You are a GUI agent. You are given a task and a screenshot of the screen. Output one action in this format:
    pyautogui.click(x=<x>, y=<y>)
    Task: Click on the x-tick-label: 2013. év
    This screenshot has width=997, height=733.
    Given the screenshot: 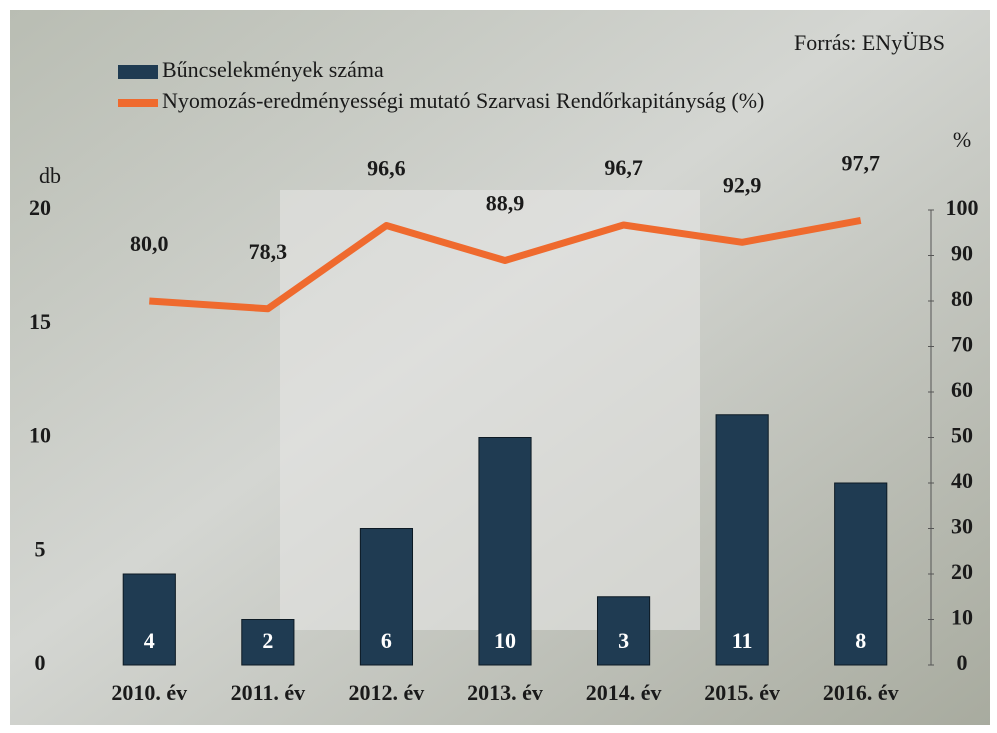 What is the action you would take?
    pyautogui.click(x=505, y=692)
    